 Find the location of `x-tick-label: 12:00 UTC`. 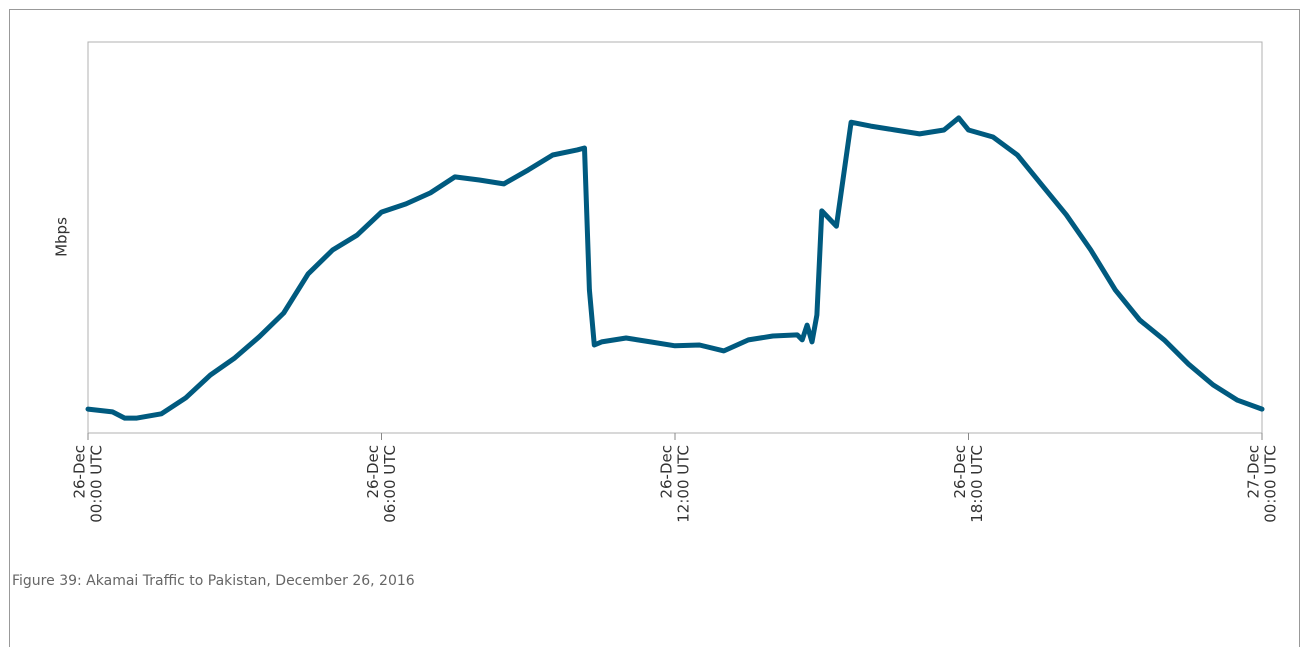

x-tick-label: 12:00 UTC is located at coordinates (684, 484).